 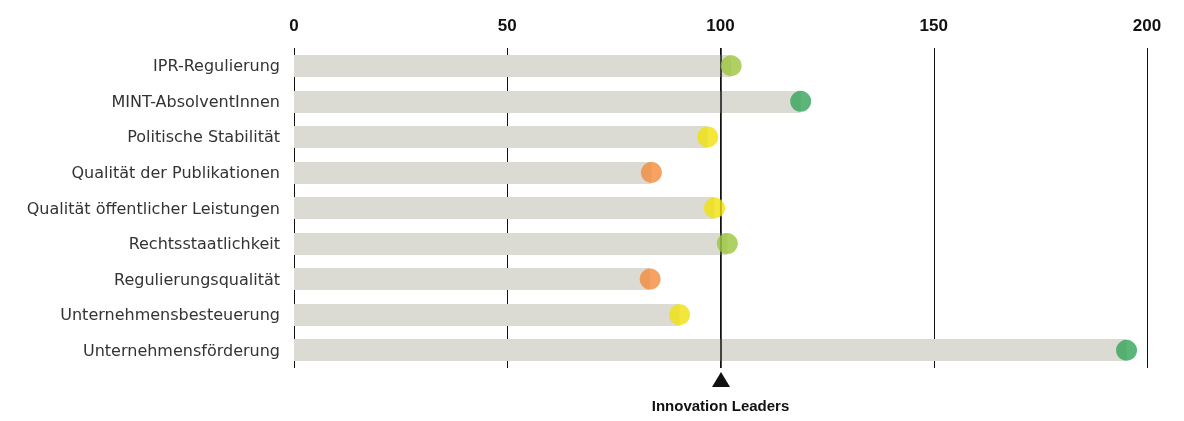 I want to click on y-tick-label: IPR-Regulierung, so click(x=216, y=66).